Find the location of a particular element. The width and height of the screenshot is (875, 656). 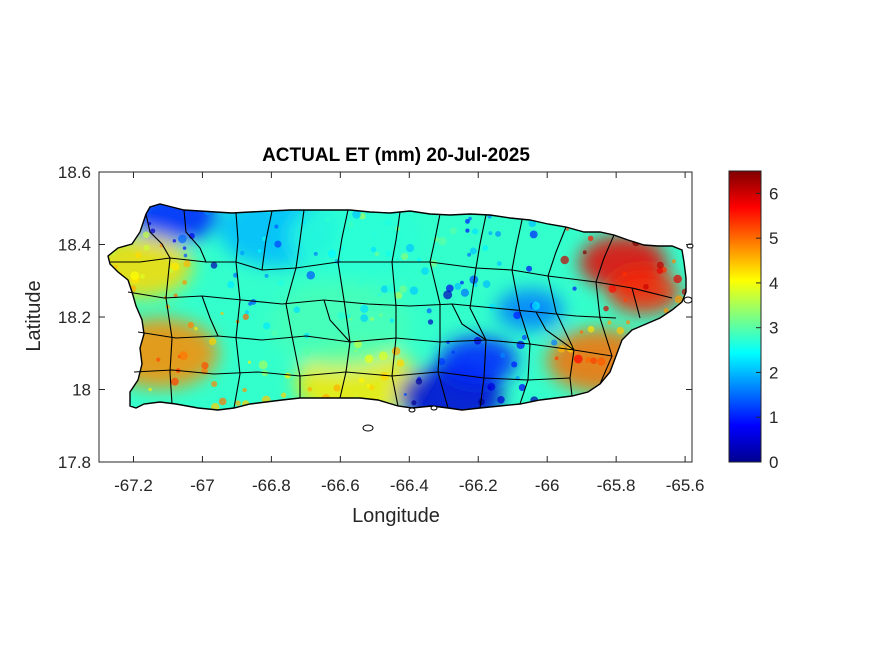

x-tick-label: -66.4 is located at coordinates (409, 485).